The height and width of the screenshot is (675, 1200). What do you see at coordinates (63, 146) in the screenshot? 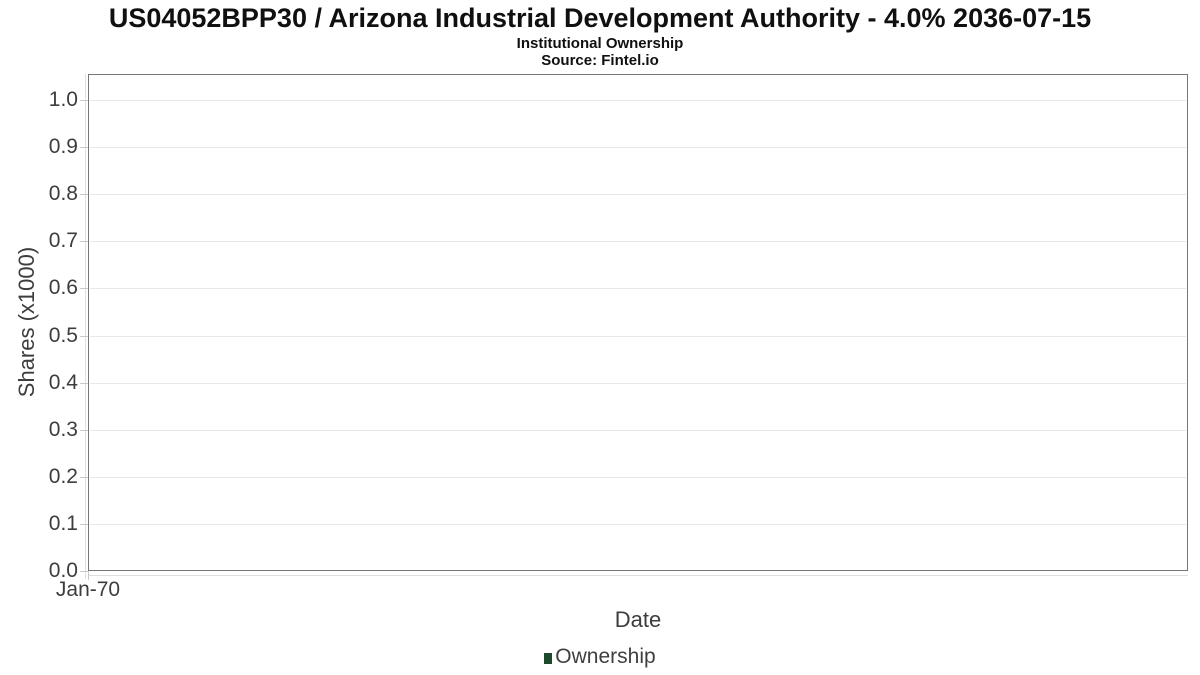
I see `y-tick-label: 0.9` at bounding box center [63, 146].